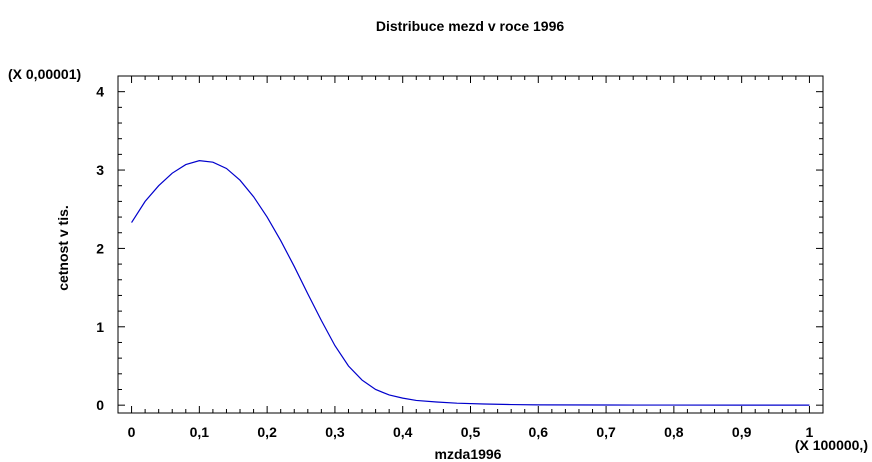  Describe the element at coordinates (100, 327) in the screenshot. I see `y-tick-label: 1` at that location.